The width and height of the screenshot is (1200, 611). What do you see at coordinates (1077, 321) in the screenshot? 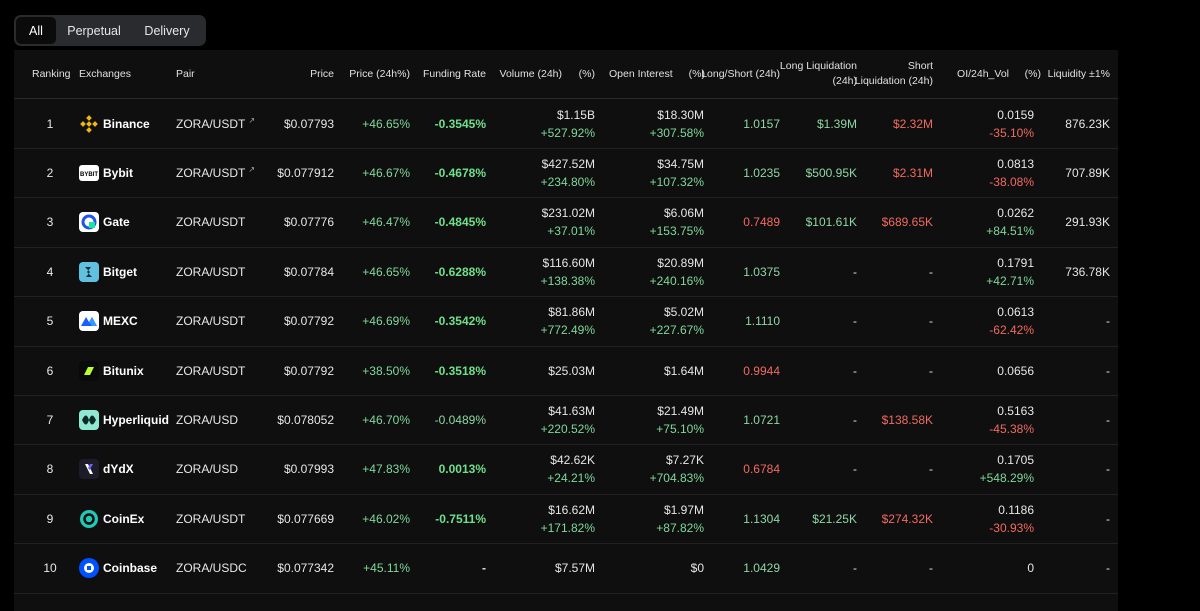
I see `cell-liq: -` at bounding box center [1077, 321].